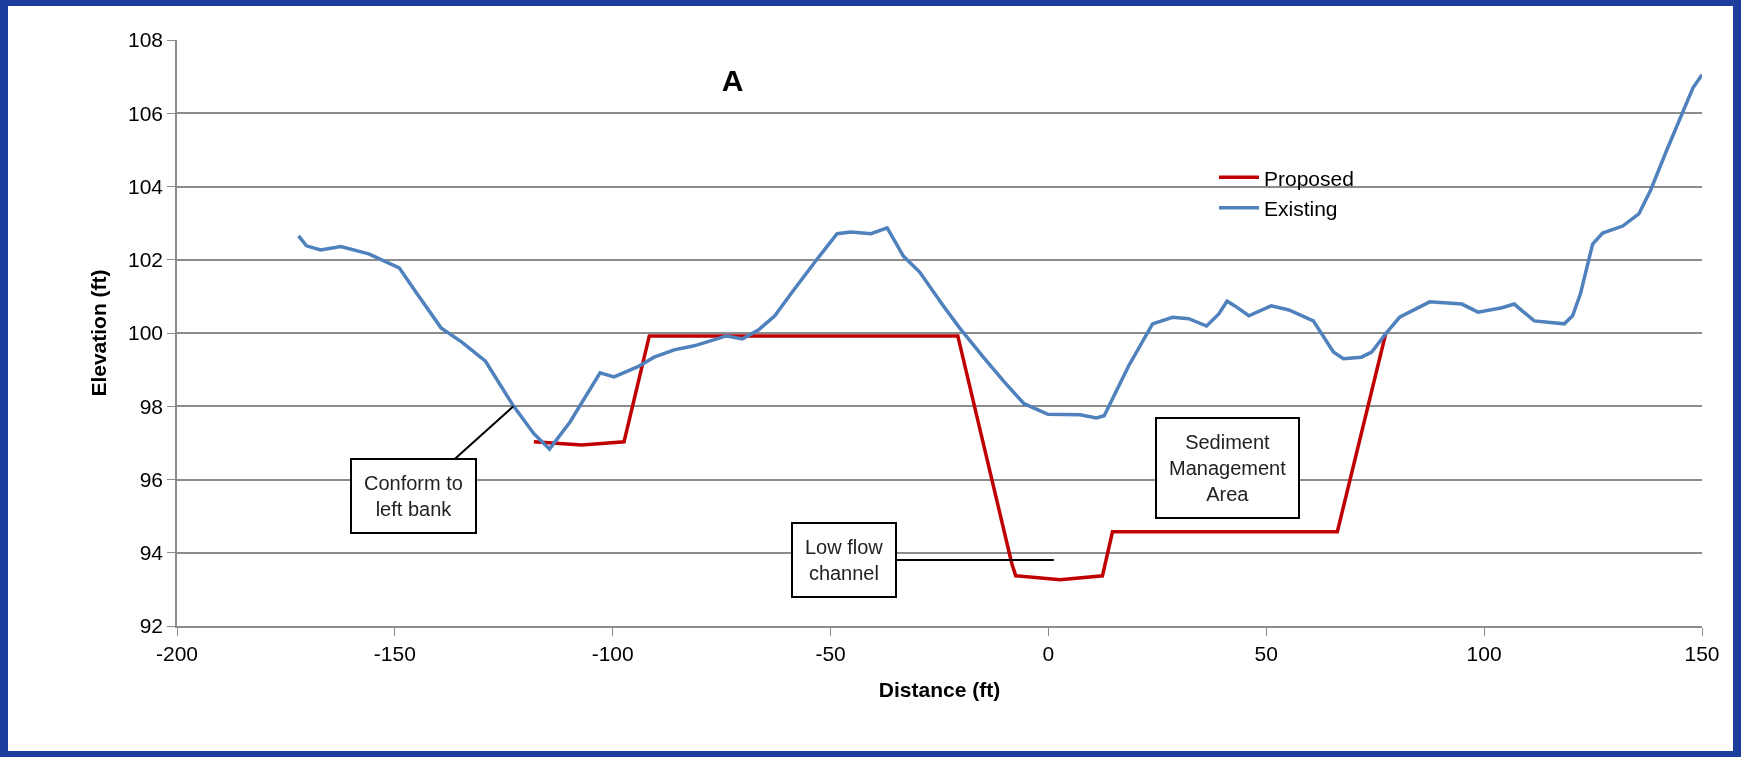  What do you see at coordinates (177, 653) in the screenshot?
I see `x-tick-label: -200` at bounding box center [177, 653].